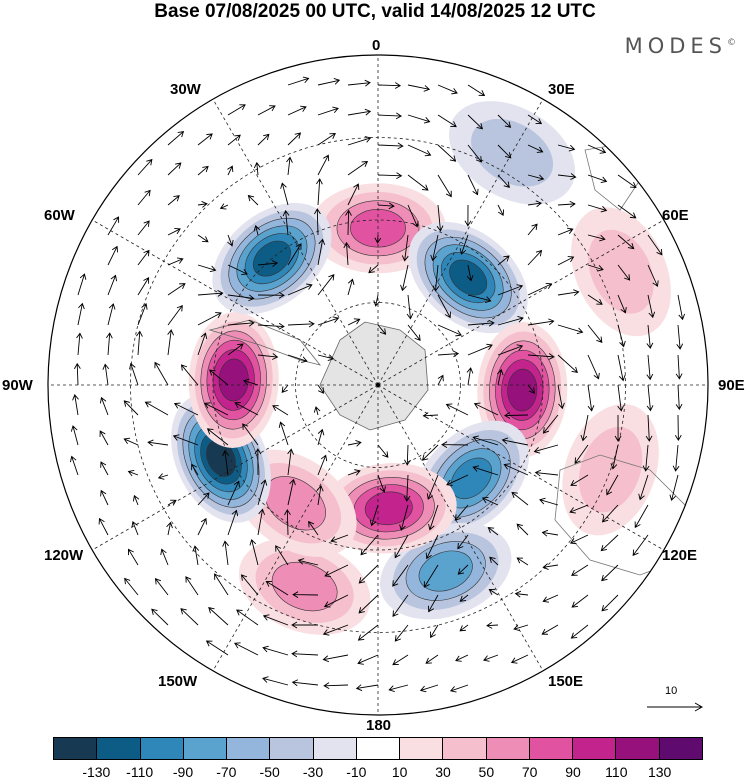 This screenshot has width=750, height=783. Describe the element at coordinates (140, 772) in the screenshot. I see `colorbar-tick: -110` at that location.